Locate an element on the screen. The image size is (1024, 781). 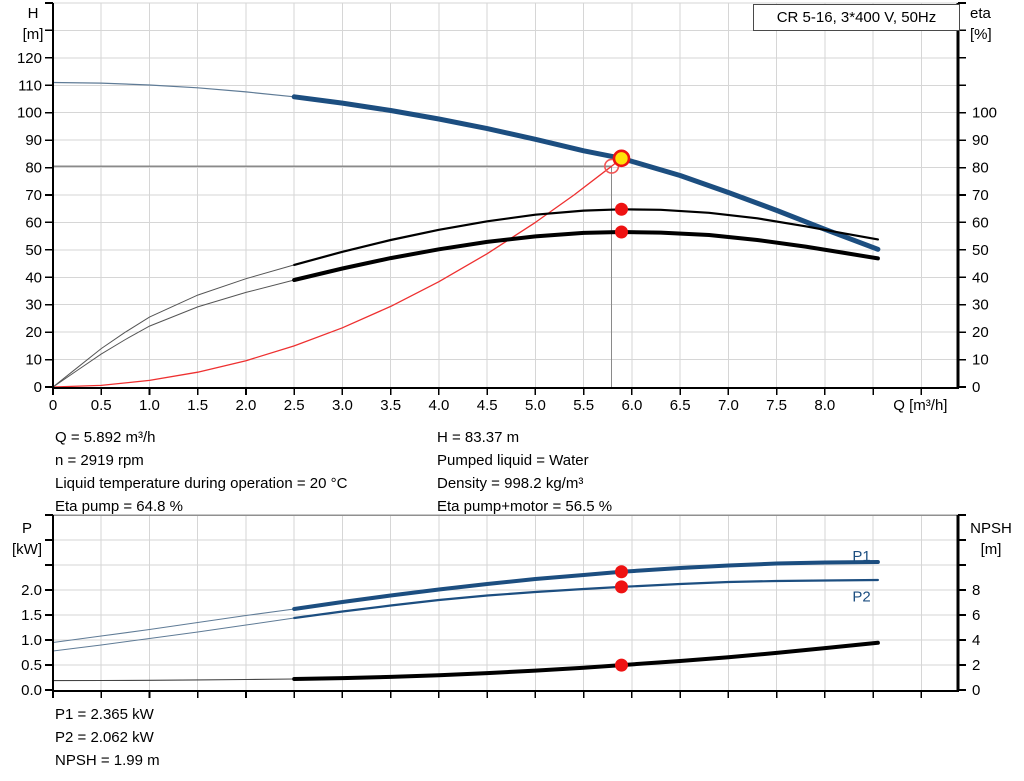
pump-title-text: CR 5-16, 3*400 V, 50Hz is located at coordinates (856, 17).